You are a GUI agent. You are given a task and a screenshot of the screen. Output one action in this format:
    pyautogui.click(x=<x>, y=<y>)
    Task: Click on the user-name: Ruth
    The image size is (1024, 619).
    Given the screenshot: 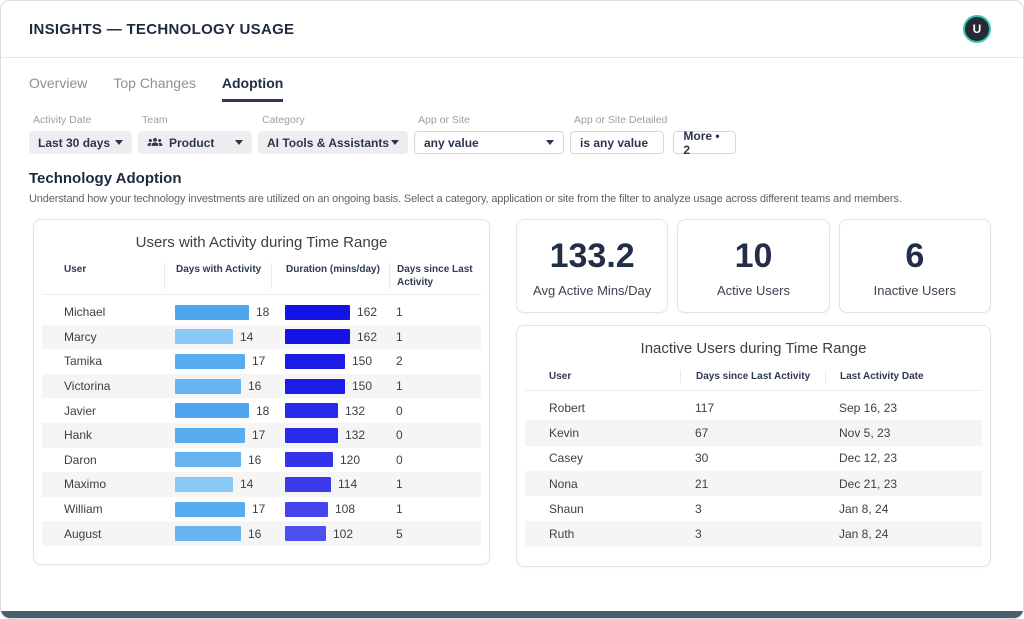 What is the action you would take?
    pyautogui.click(x=562, y=534)
    